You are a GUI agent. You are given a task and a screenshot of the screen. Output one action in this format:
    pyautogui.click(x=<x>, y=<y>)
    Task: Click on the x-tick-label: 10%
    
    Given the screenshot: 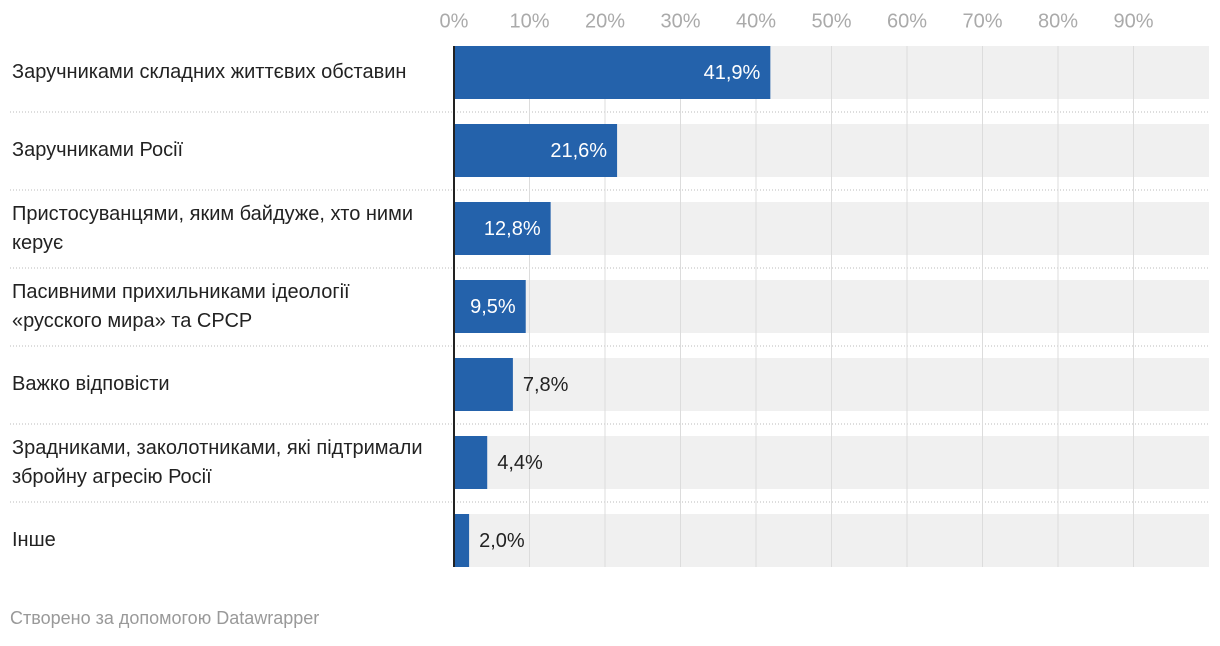 What is the action you would take?
    pyautogui.click(x=529, y=21)
    